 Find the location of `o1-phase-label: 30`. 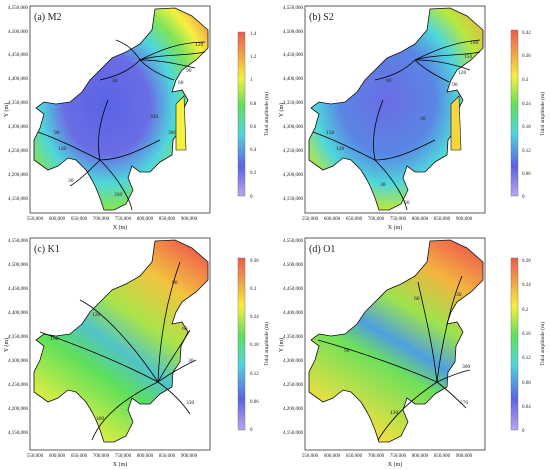

o1-phase-label: 30 is located at coordinates (459, 295).